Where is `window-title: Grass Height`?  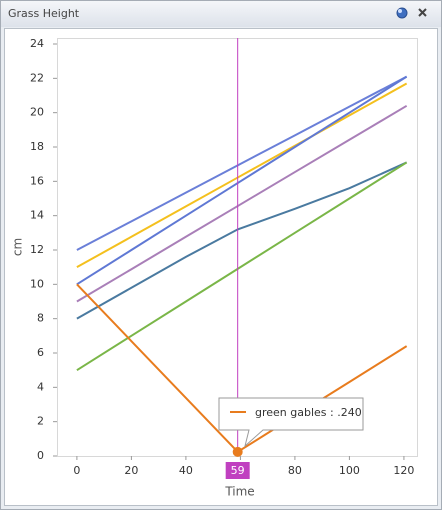 window-title: Grass Height is located at coordinates (44, 13).